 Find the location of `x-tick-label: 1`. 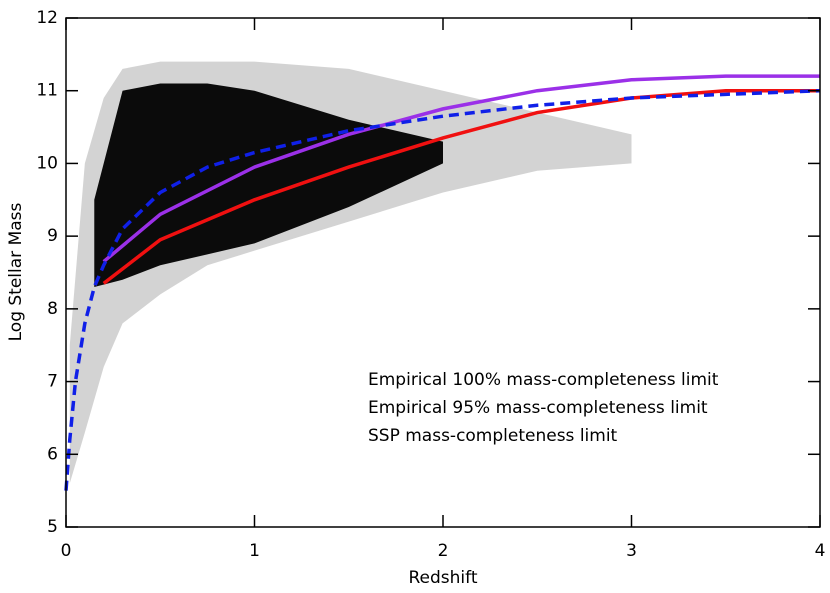

x-tick-label: 1 is located at coordinates (254, 551).